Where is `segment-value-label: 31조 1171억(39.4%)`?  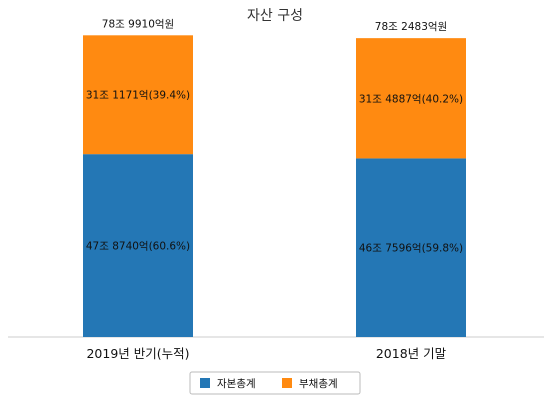
segment-value-label: 31조 1171억(39.4%) is located at coordinates (138, 96).